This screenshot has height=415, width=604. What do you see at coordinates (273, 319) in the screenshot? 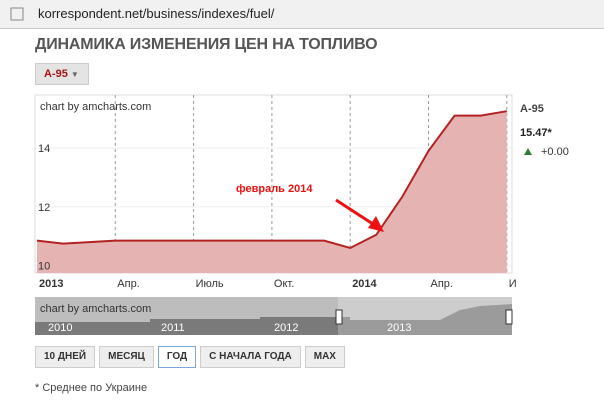
I see `navigator-area` at bounding box center [273, 319].